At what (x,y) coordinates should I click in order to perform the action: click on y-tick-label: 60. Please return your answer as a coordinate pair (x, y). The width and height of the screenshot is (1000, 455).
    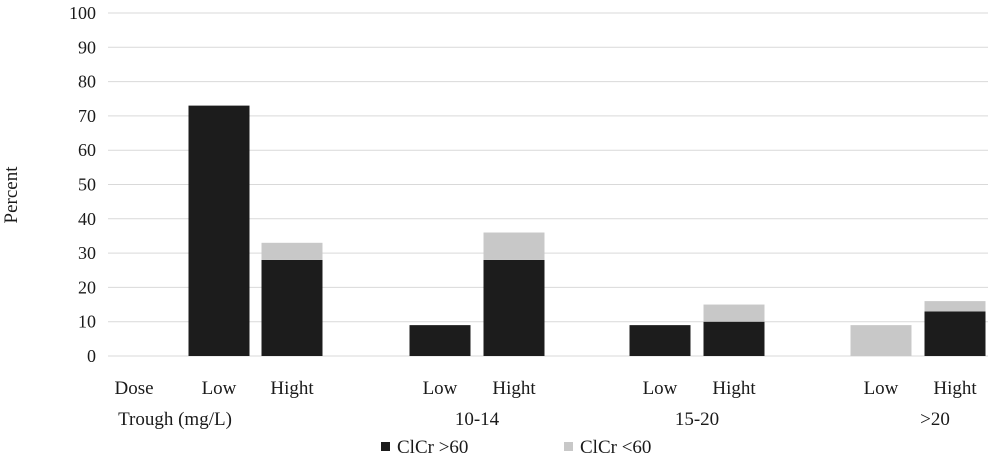
    Looking at the image, I should click on (87, 150).